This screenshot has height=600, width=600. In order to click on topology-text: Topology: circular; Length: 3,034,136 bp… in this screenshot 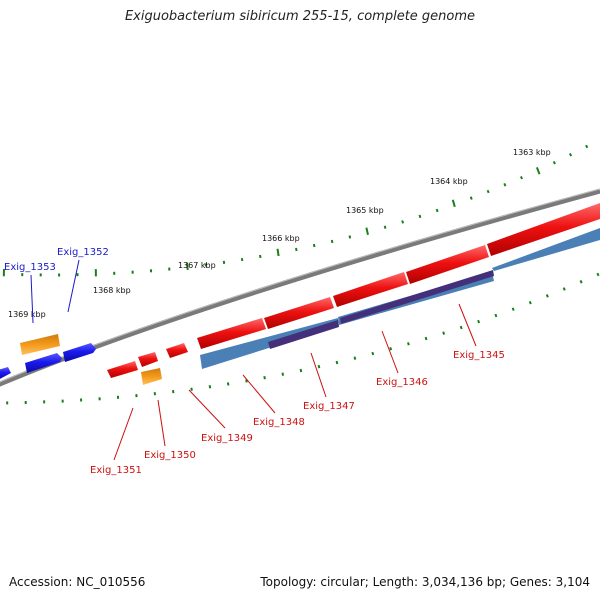, I will do `click(425, 582)`.